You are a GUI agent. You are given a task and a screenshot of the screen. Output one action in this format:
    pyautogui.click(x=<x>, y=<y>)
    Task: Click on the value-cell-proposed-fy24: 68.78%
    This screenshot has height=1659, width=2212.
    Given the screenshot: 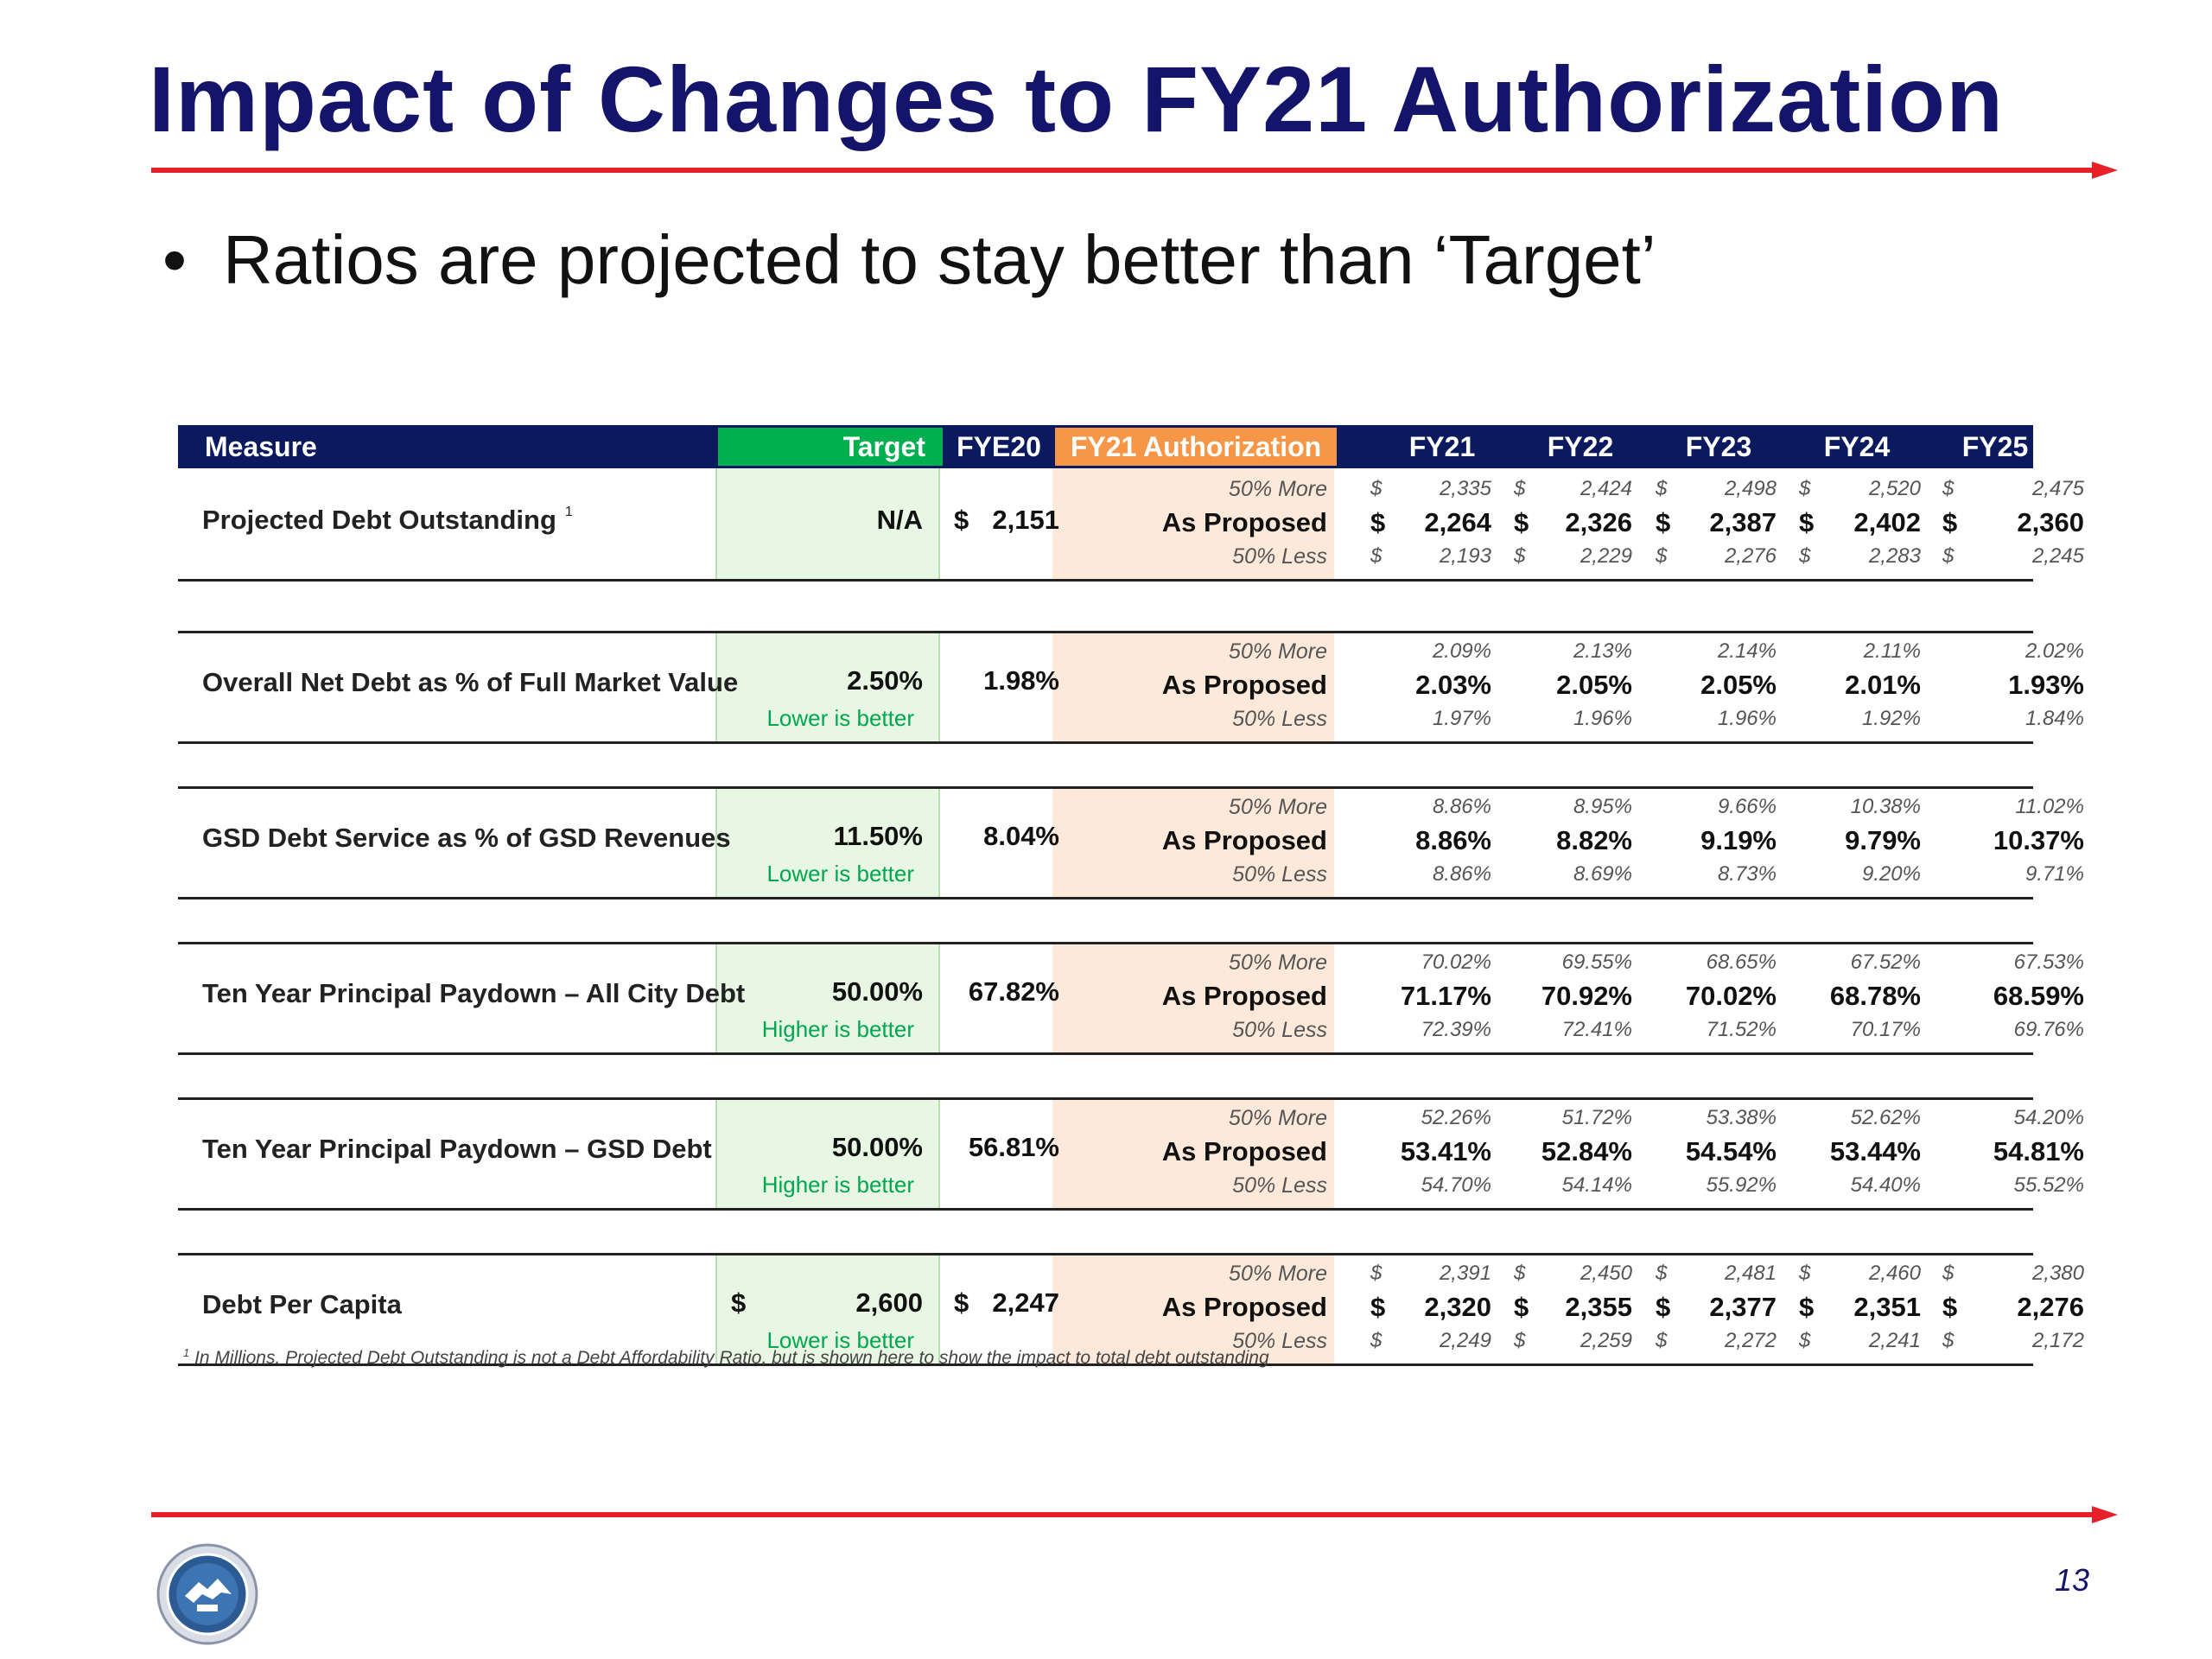 What is the action you would take?
    pyautogui.click(x=1875, y=996)
    